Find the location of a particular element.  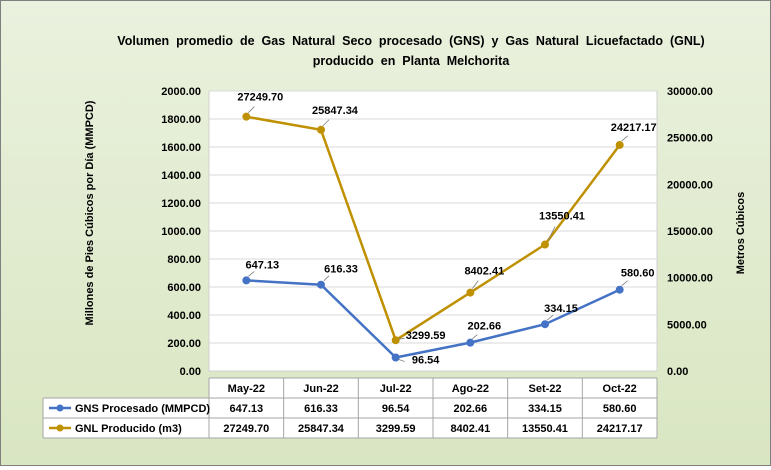

left-tick-label: 1400.00 is located at coordinates (181, 176).